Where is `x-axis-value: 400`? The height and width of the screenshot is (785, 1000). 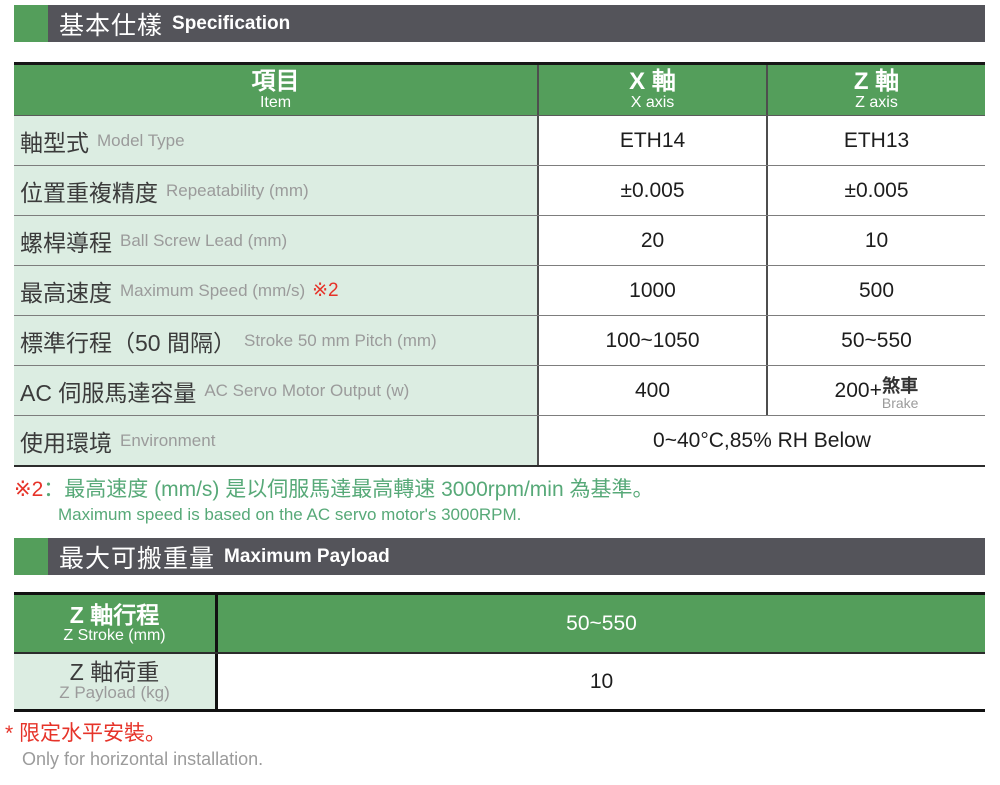 x-axis-value: 400 is located at coordinates (651, 390).